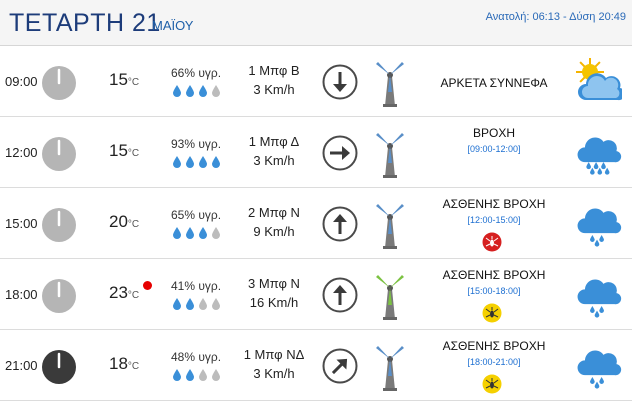 This screenshot has width=632, height=405. I want to click on forecast-time: 21:00, so click(21, 365).